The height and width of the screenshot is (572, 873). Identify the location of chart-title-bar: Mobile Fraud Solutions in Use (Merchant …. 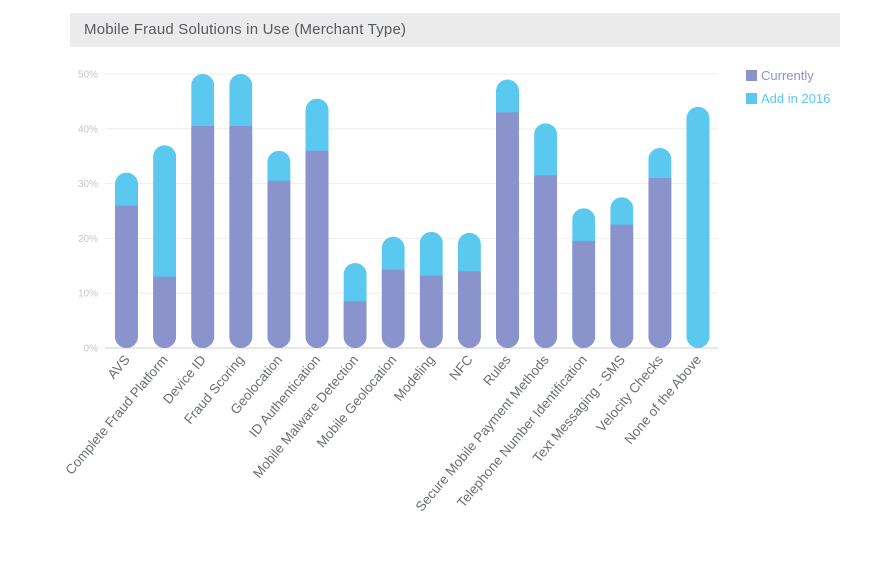
(455, 30).